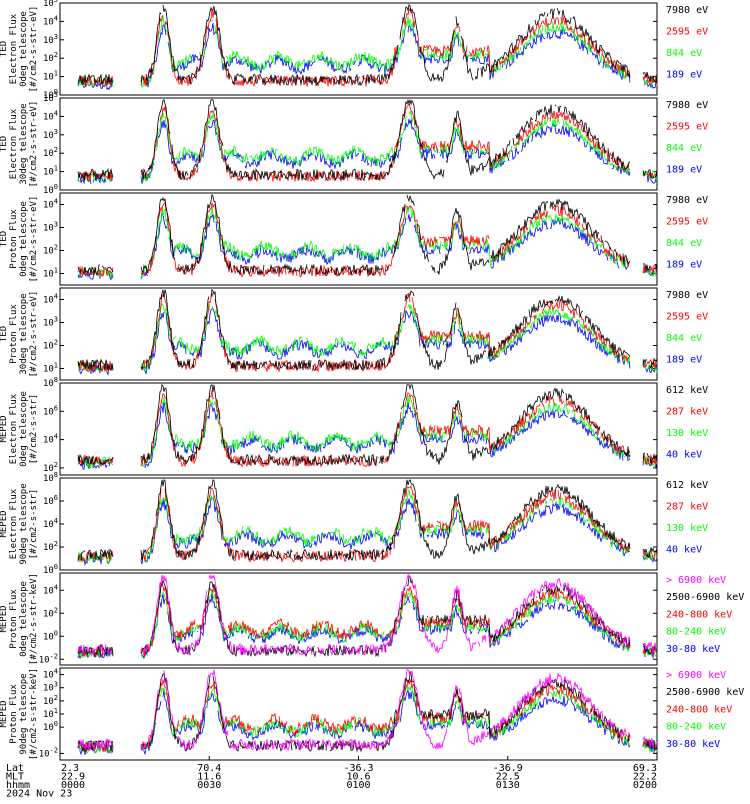 The height and width of the screenshot is (804, 750). What do you see at coordinates (687, 10) in the screenshot?
I see `legend-entry: 7980 eV` at bounding box center [687, 10].